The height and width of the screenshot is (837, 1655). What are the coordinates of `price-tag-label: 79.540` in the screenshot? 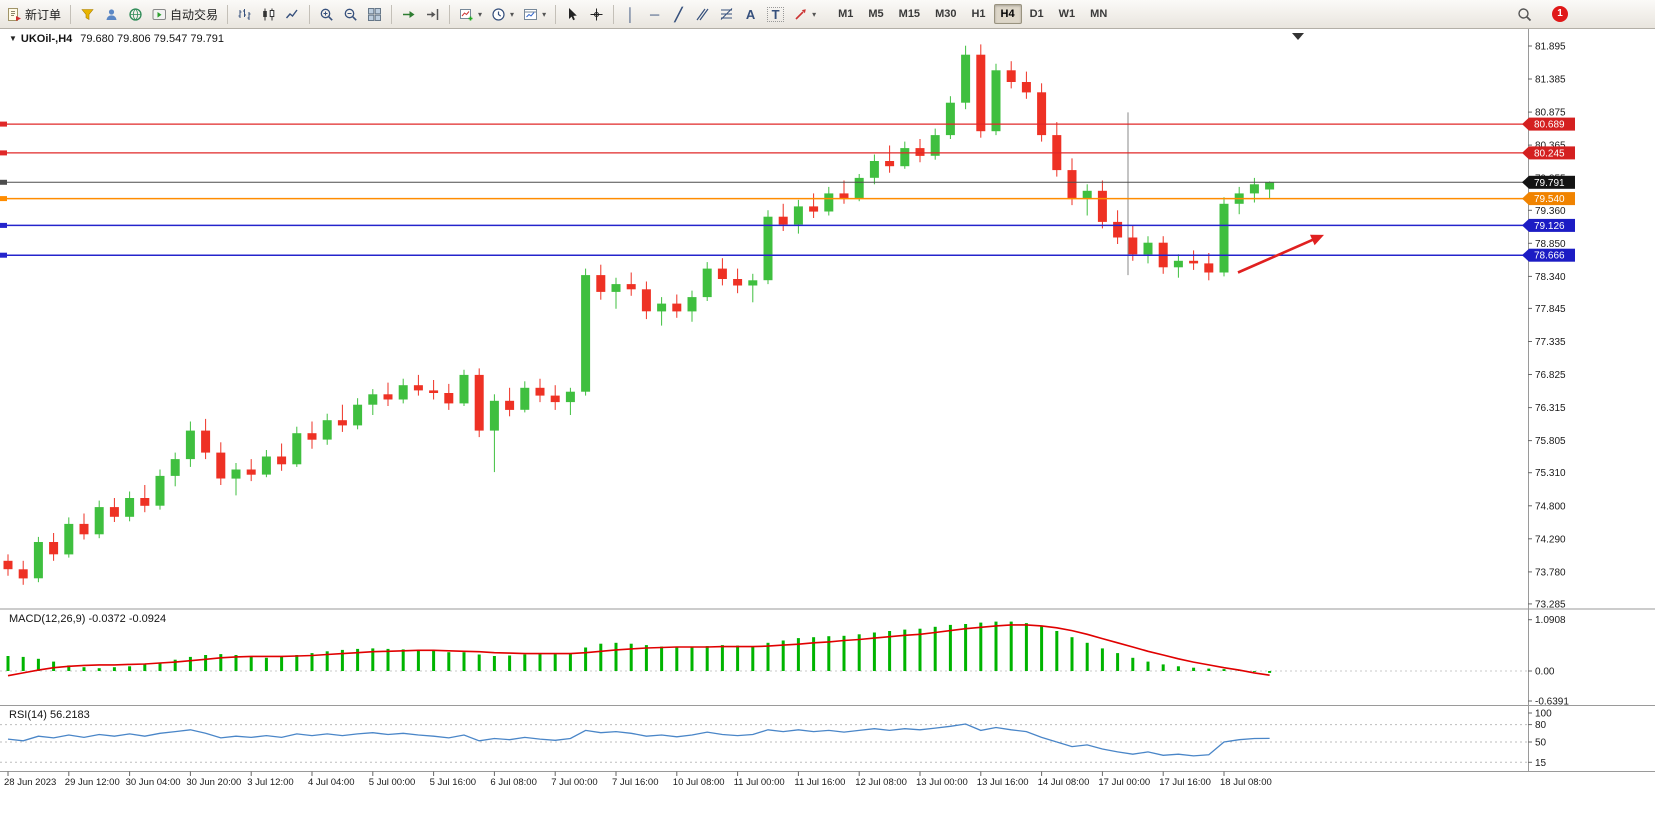 It's located at (1549, 199).